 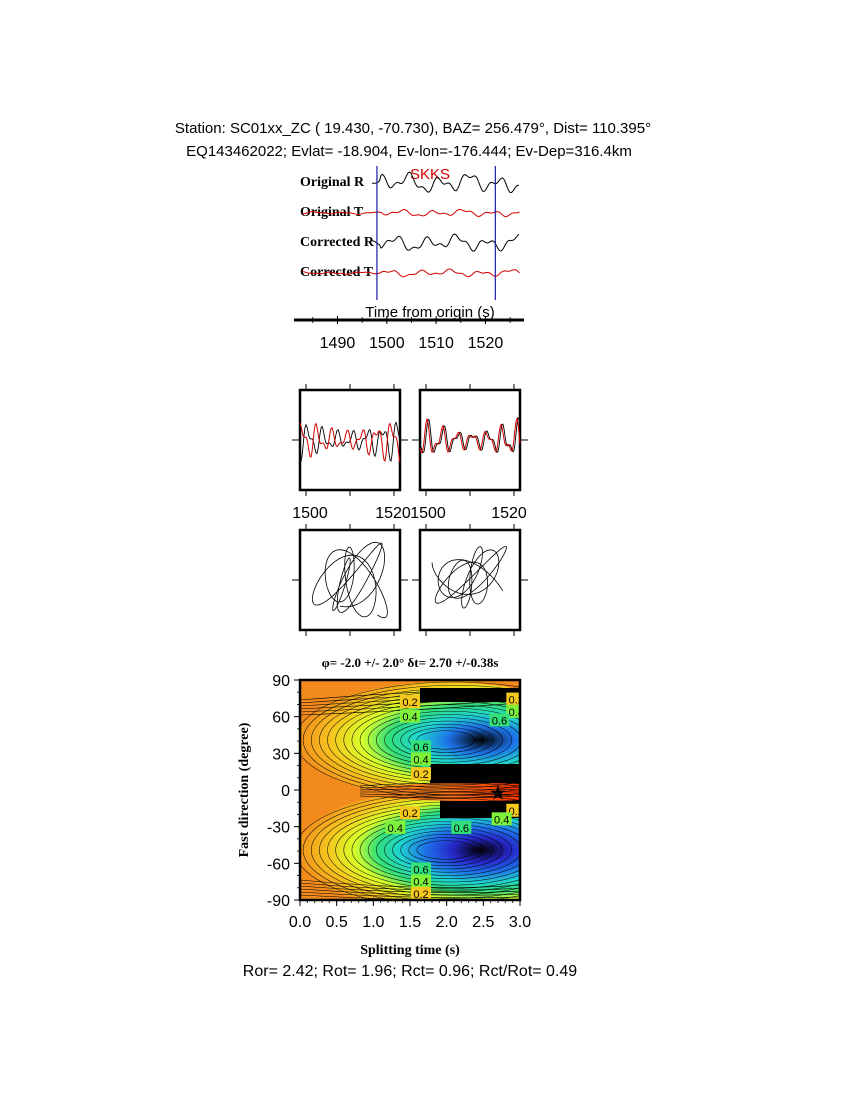 I want to click on x-axis-label: Splitting time (s), so click(x=410, y=950).